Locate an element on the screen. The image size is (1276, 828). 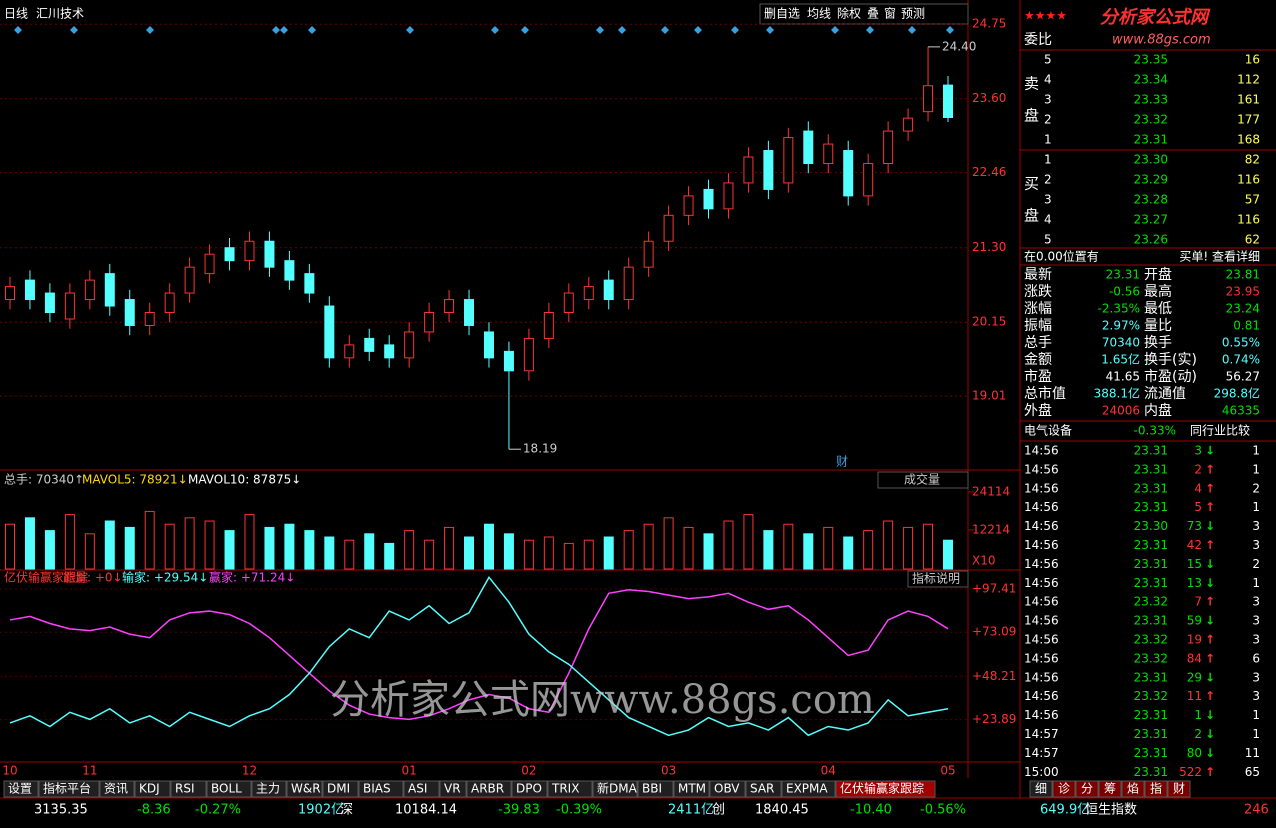
indicator-line is located at coordinates (479, 655).